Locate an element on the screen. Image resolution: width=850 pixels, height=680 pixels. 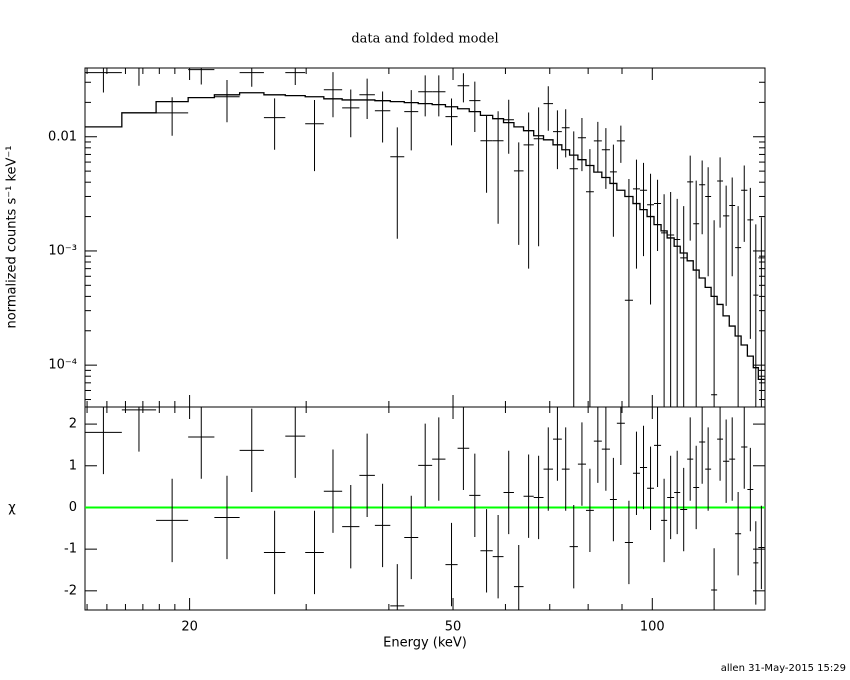
x-tick-label: 100 is located at coordinates (652, 627).